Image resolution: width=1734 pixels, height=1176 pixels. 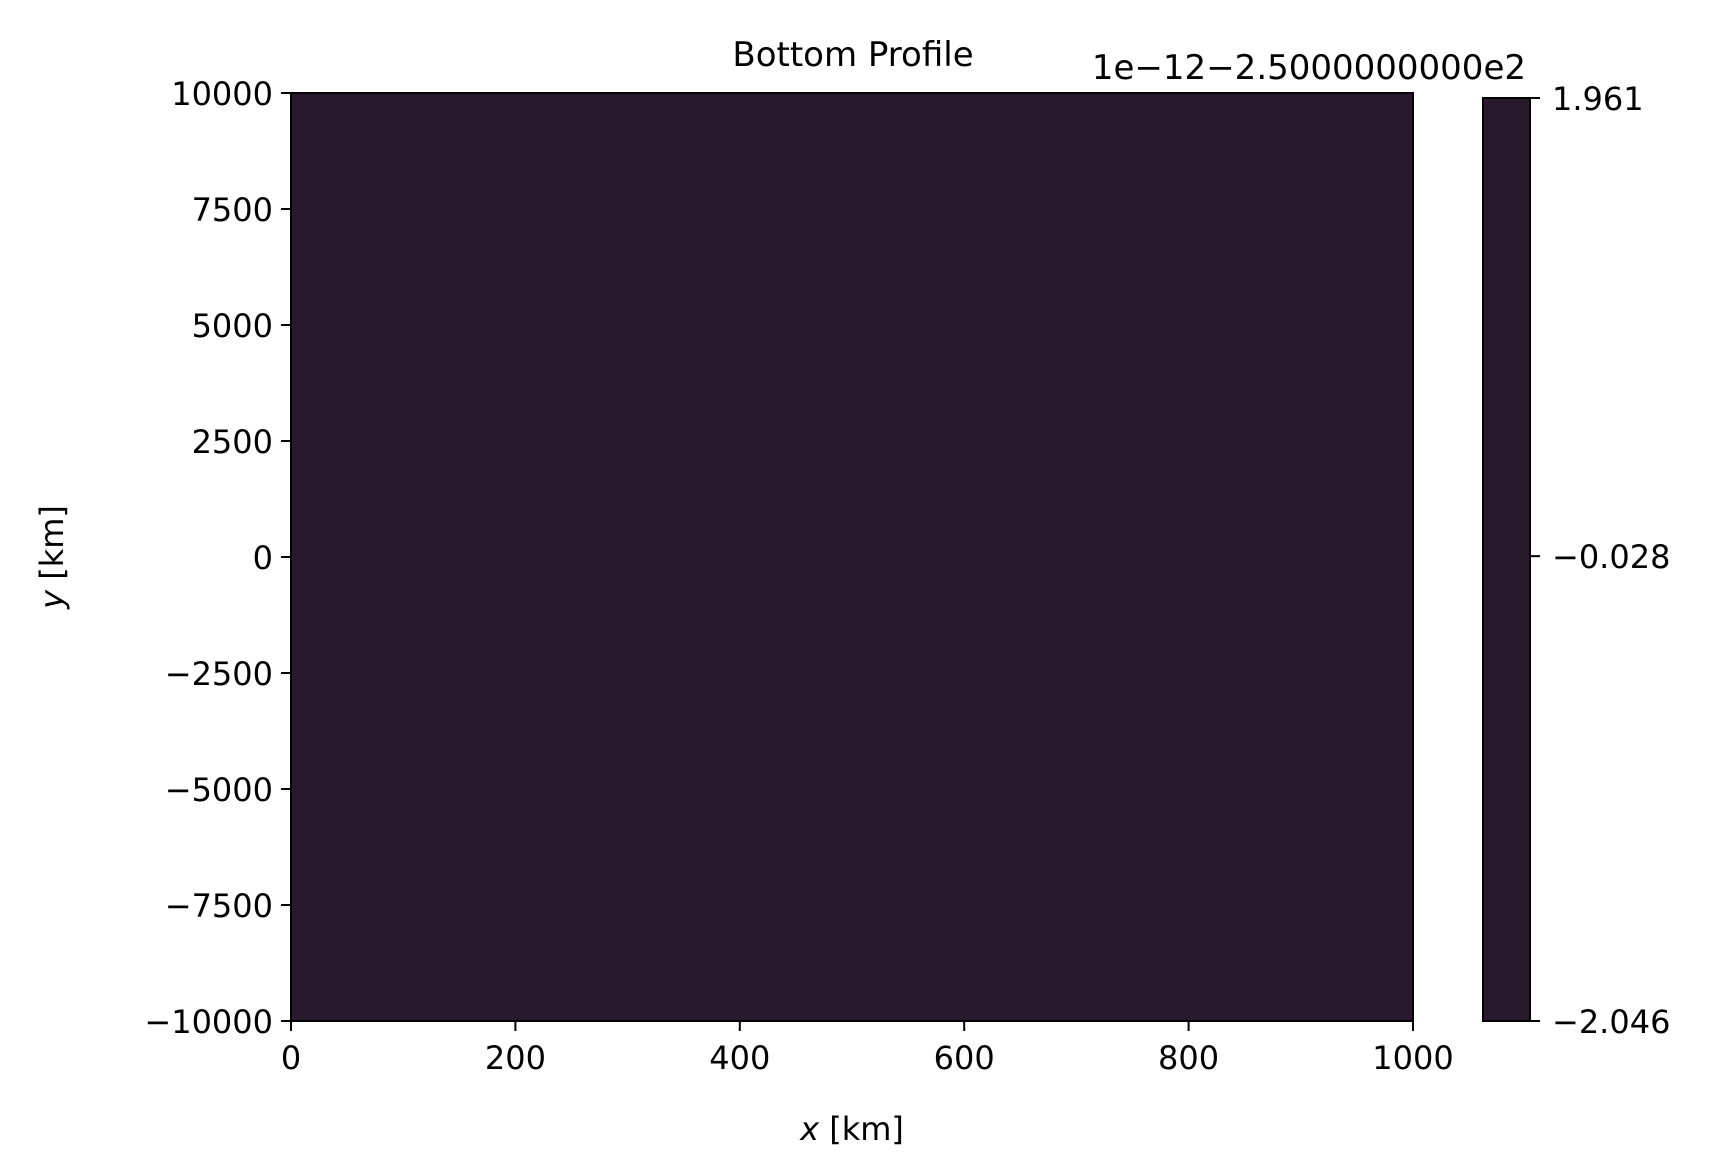 What do you see at coordinates (515, 1058) in the screenshot?
I see `x-tick-label: 200` at bounding box center [515, 1058].